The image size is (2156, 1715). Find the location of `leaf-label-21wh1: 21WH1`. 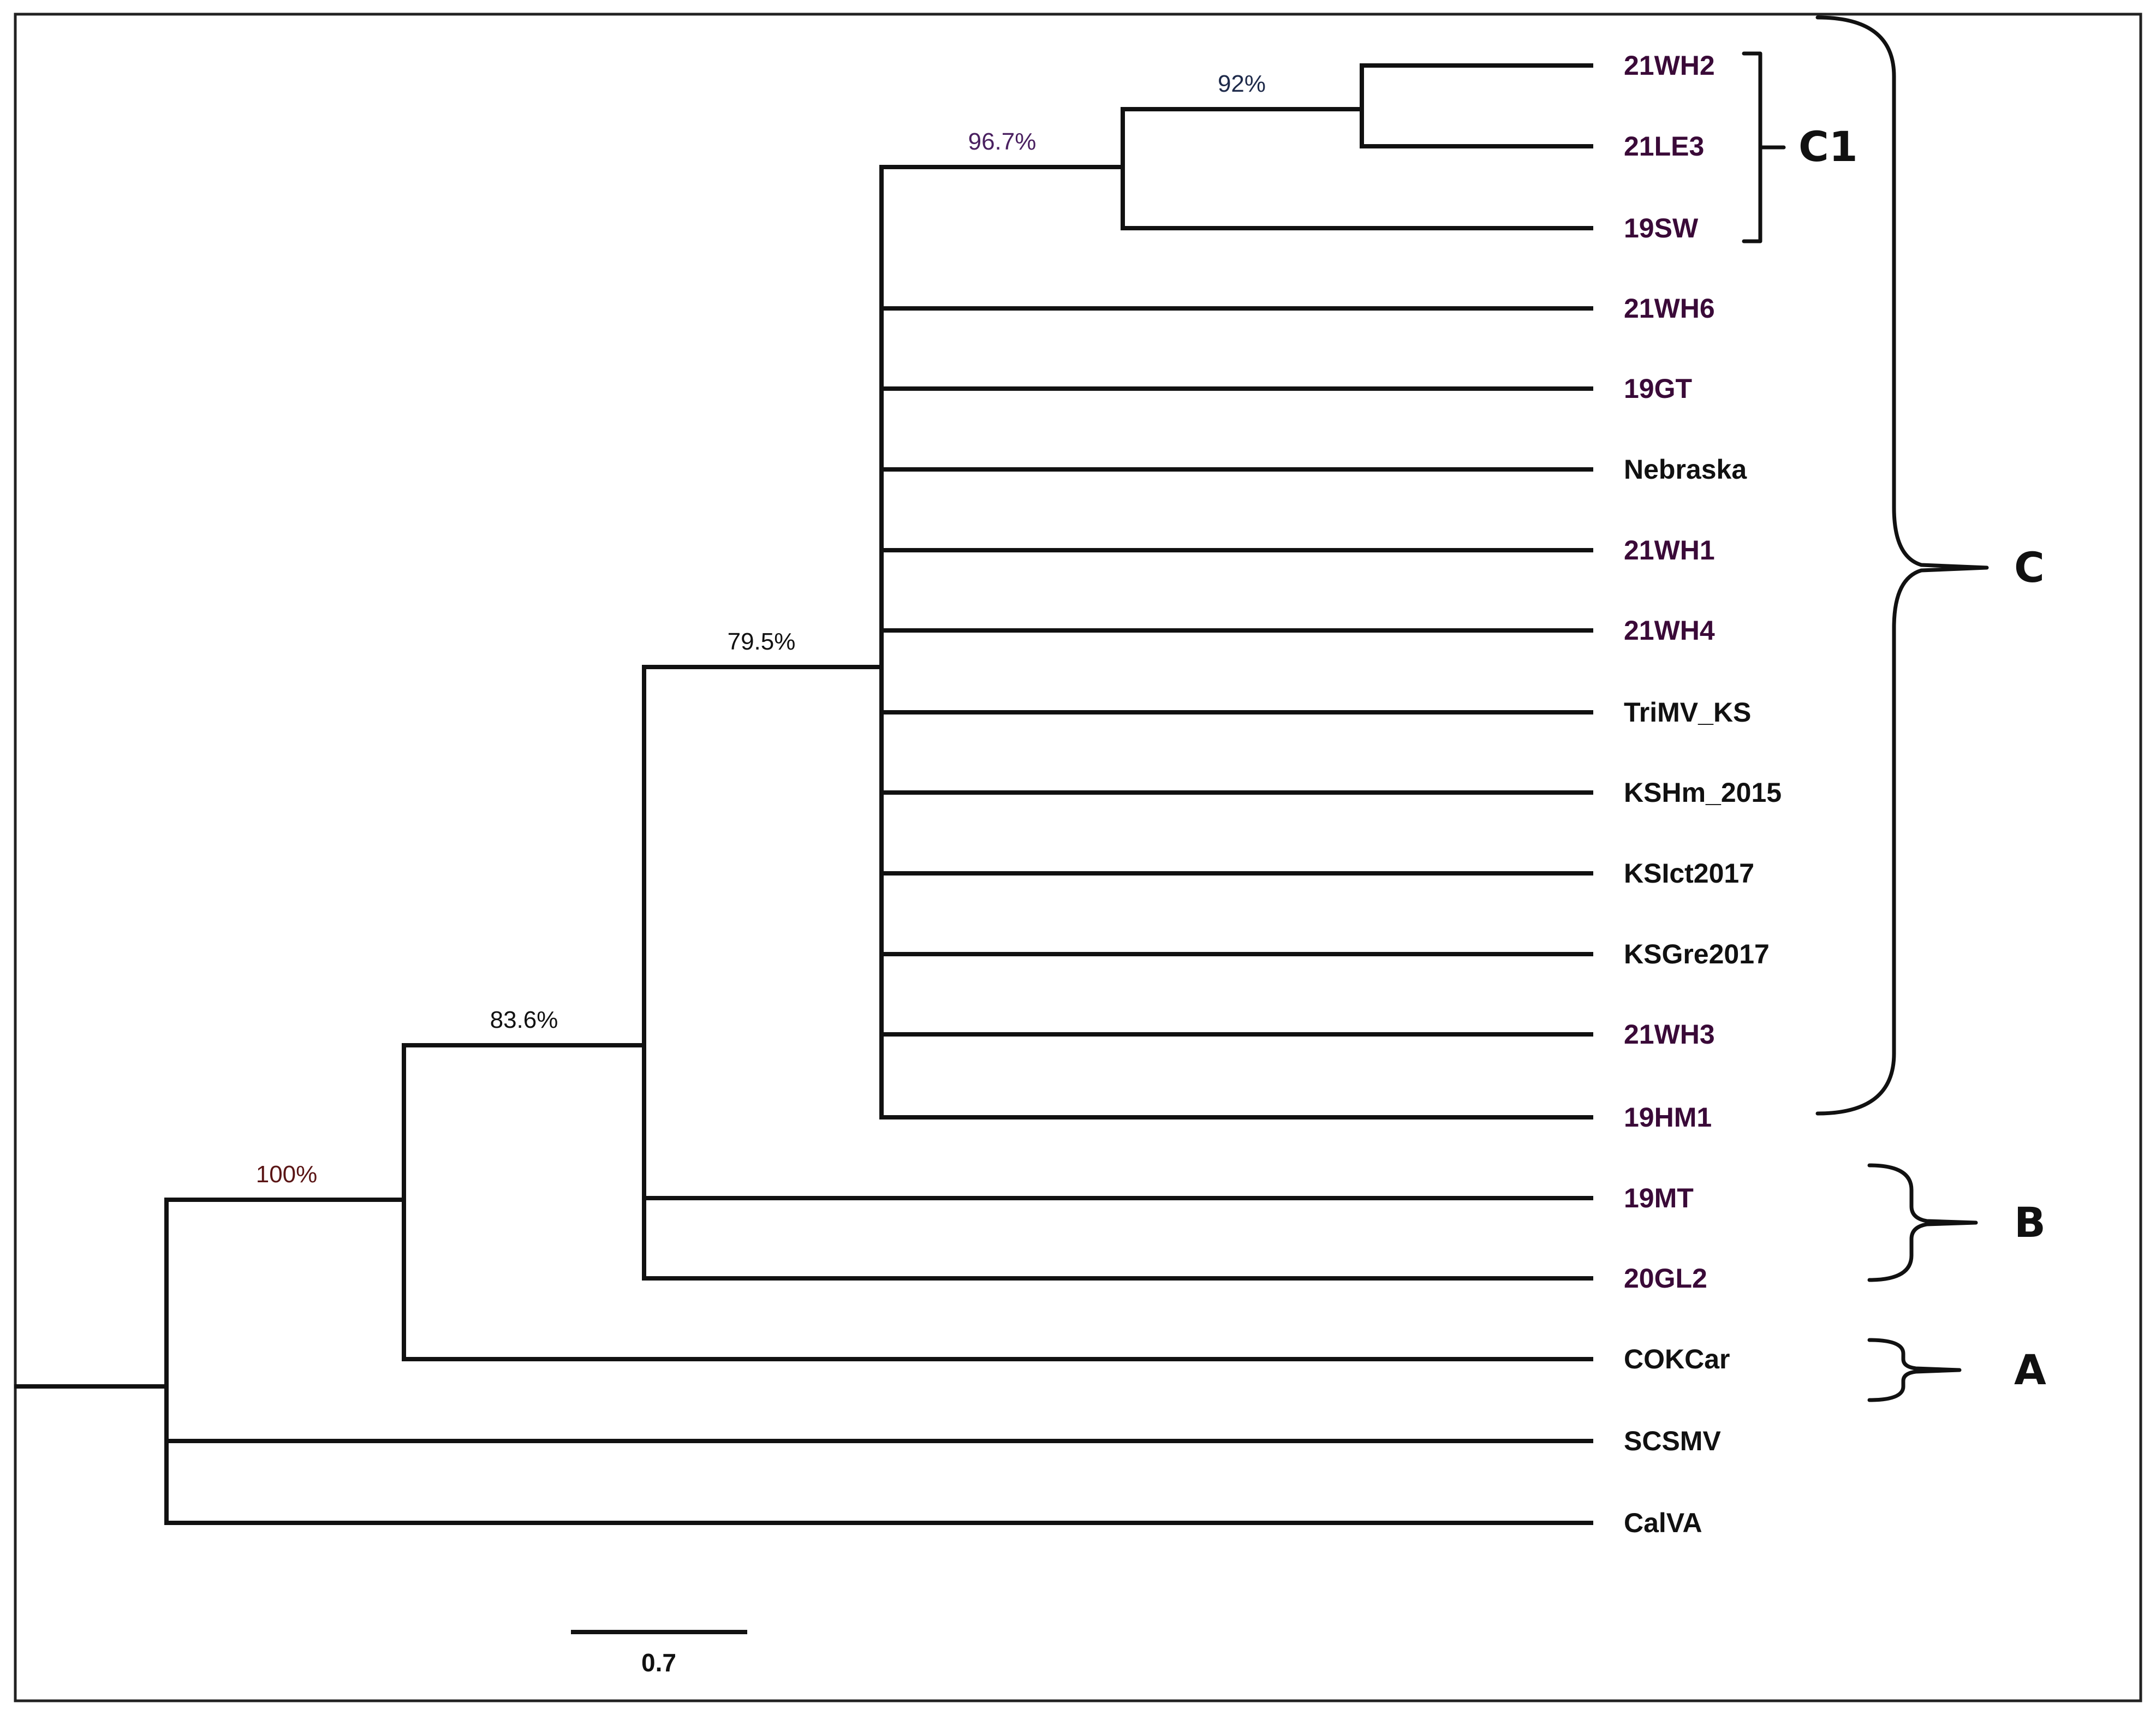

leaf-label-21wh1: 21WH1 is located at coordinates (1669, 550).